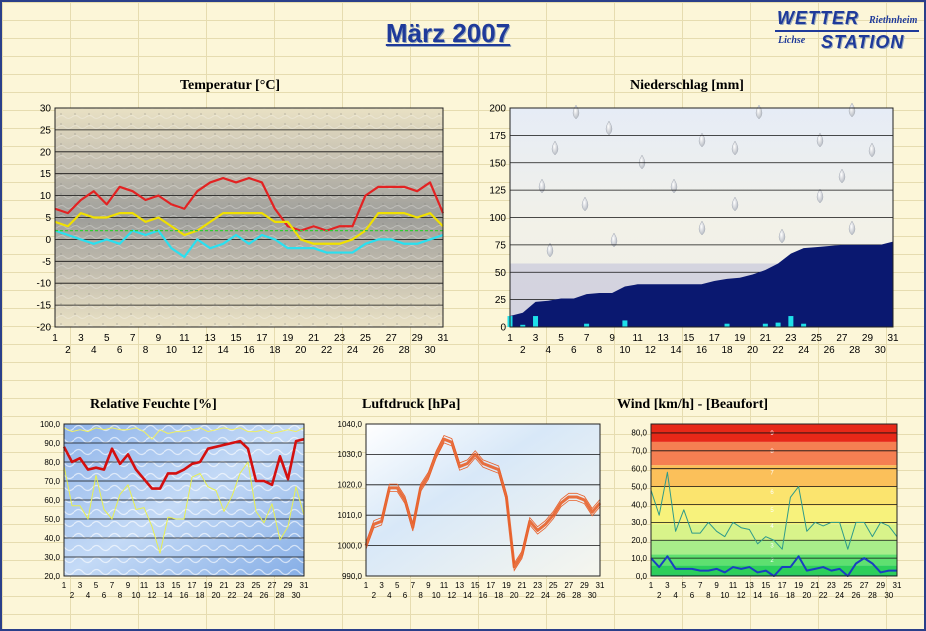  What do you see at coordinates (523, 350) in the screenshot?
I see `rain-x-tick-label: 2` at bounding box center [523, 350].